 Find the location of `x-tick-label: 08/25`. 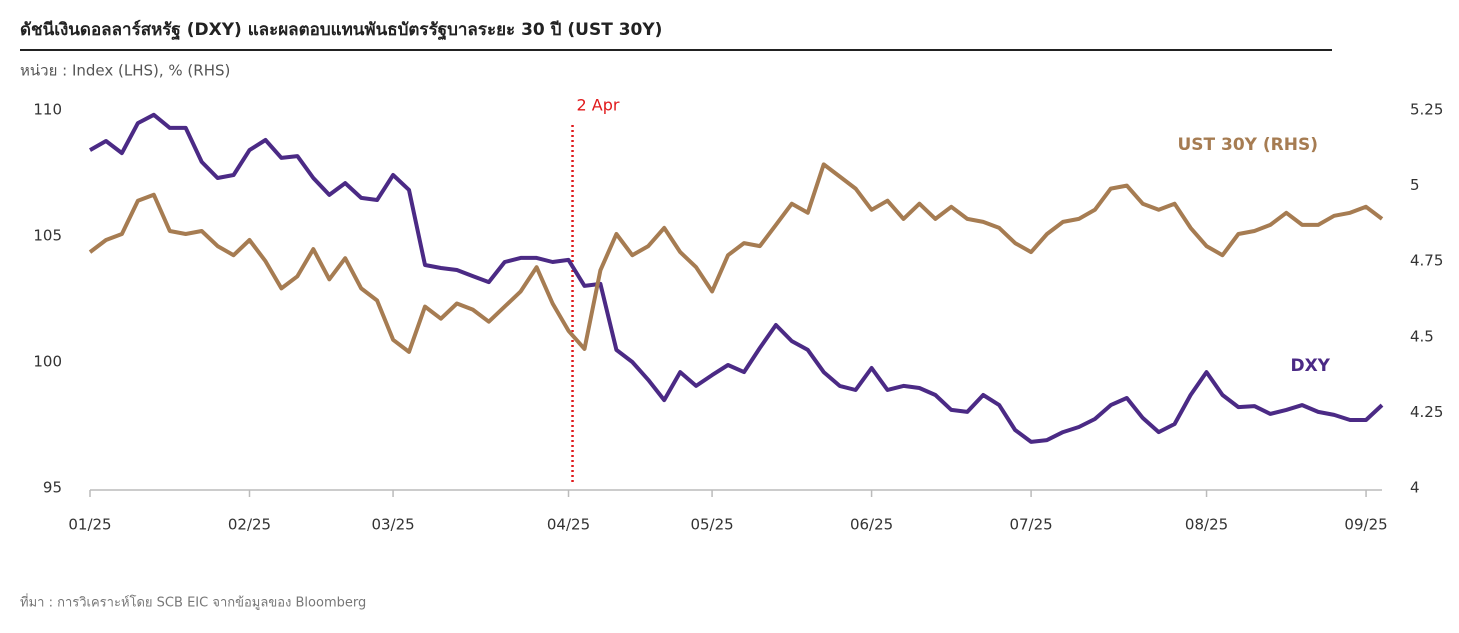

x-tick-label: 08/25 is located at coordinates (1206, 525).